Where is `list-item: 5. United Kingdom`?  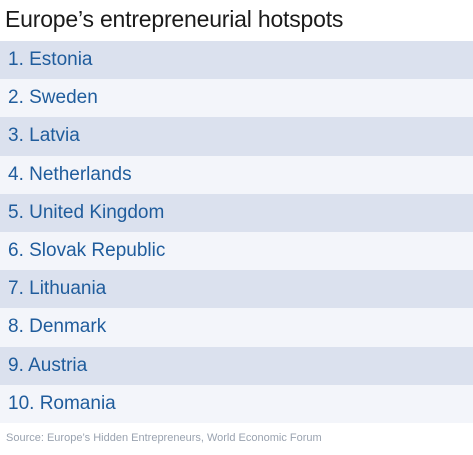 list-item: 5. United Kingdom is located at coordinates (236, 212).